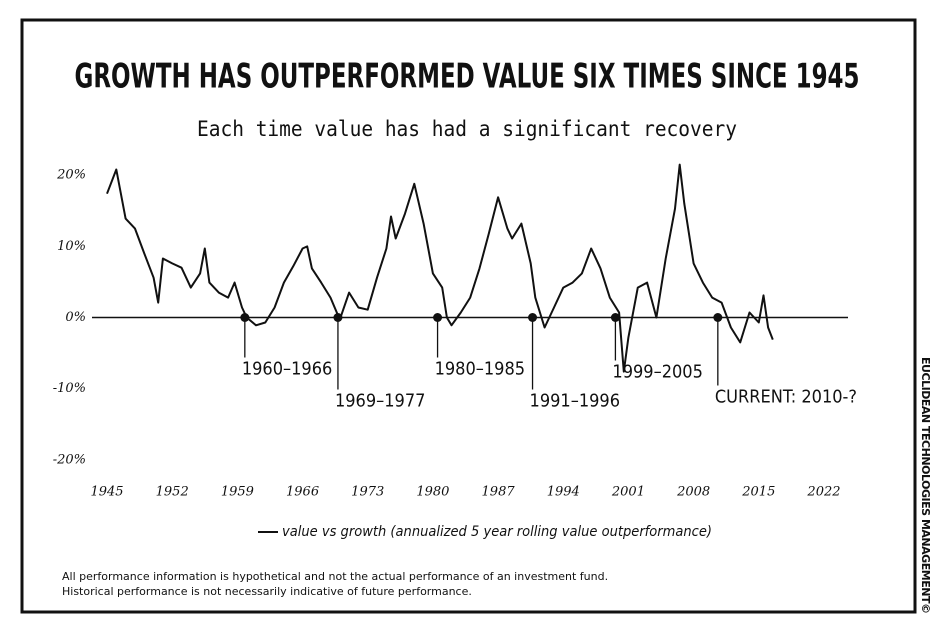 This screenshot has width=934, height=626. What do you see at coordinates (657, 372) in the screenshot?
I see `annotation-label: 1999–2005` at bounding box center [657, 372].